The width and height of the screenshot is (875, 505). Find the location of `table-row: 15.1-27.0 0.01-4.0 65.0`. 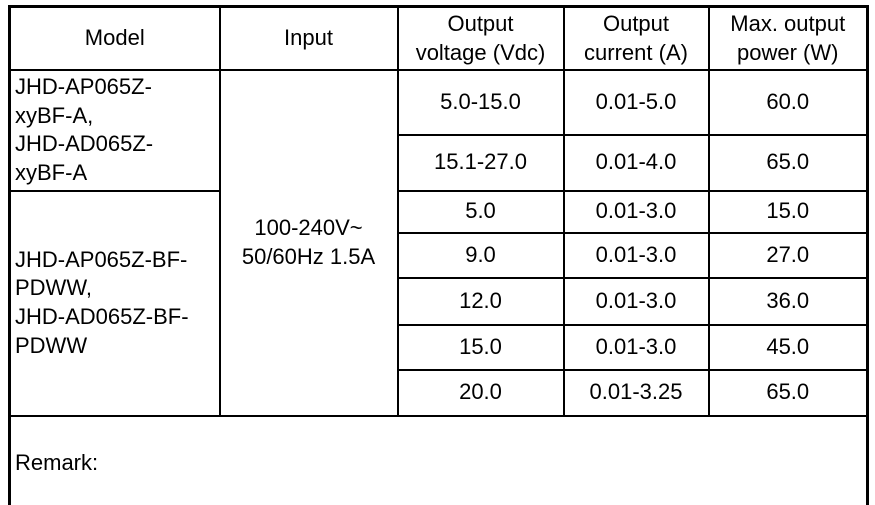

table-row: 15.1-27.0 0.01-4.0 65.0 is located at coordinates (439, 162).